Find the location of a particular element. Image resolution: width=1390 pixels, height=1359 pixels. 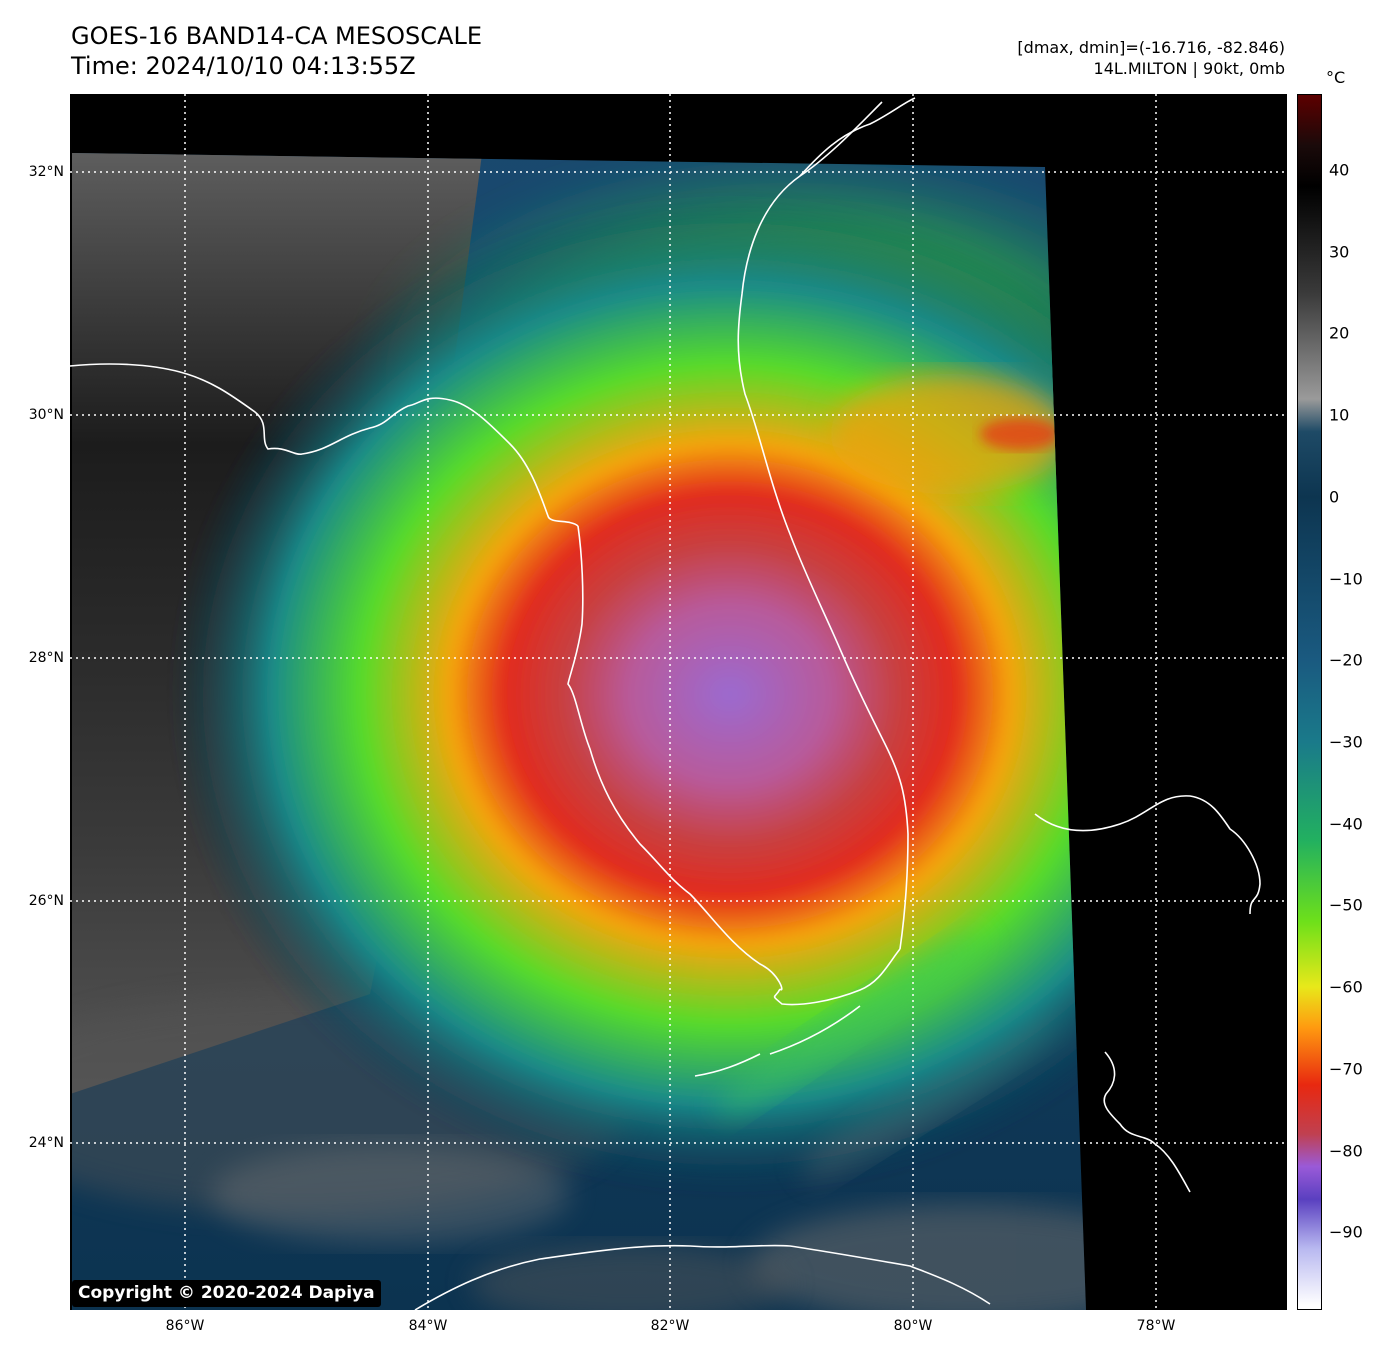

longitude-label: 86°W is located at coordinates (185, 1326).